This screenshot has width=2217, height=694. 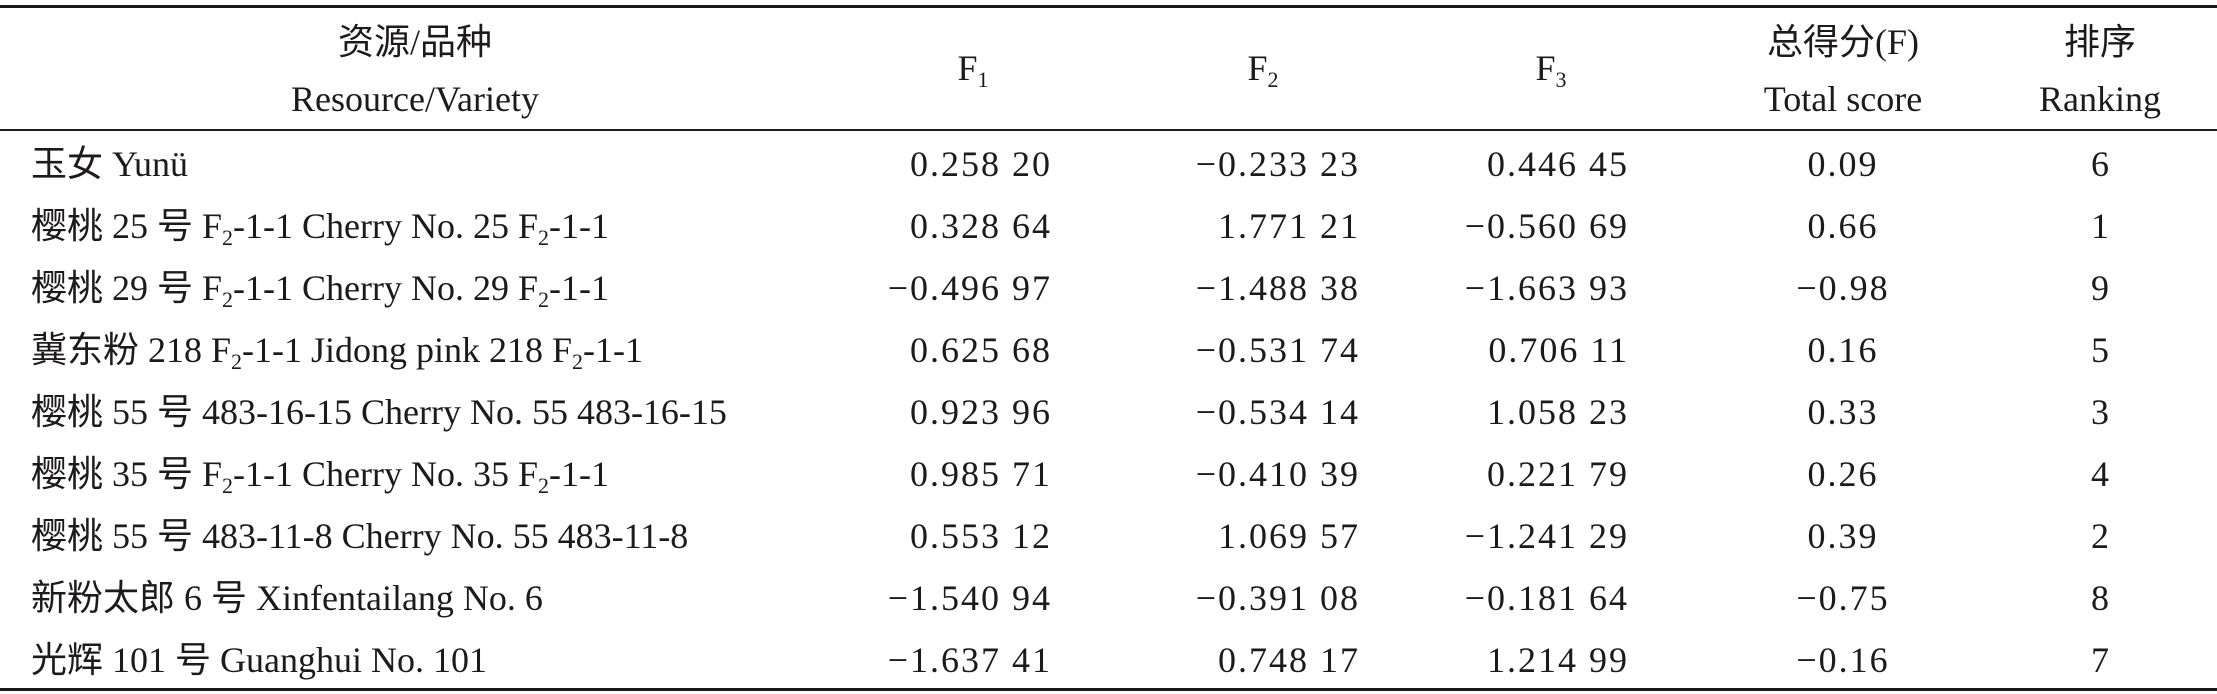 I want to click on cell-variety: 玉女 Yunü, so click(x=109, y=164).